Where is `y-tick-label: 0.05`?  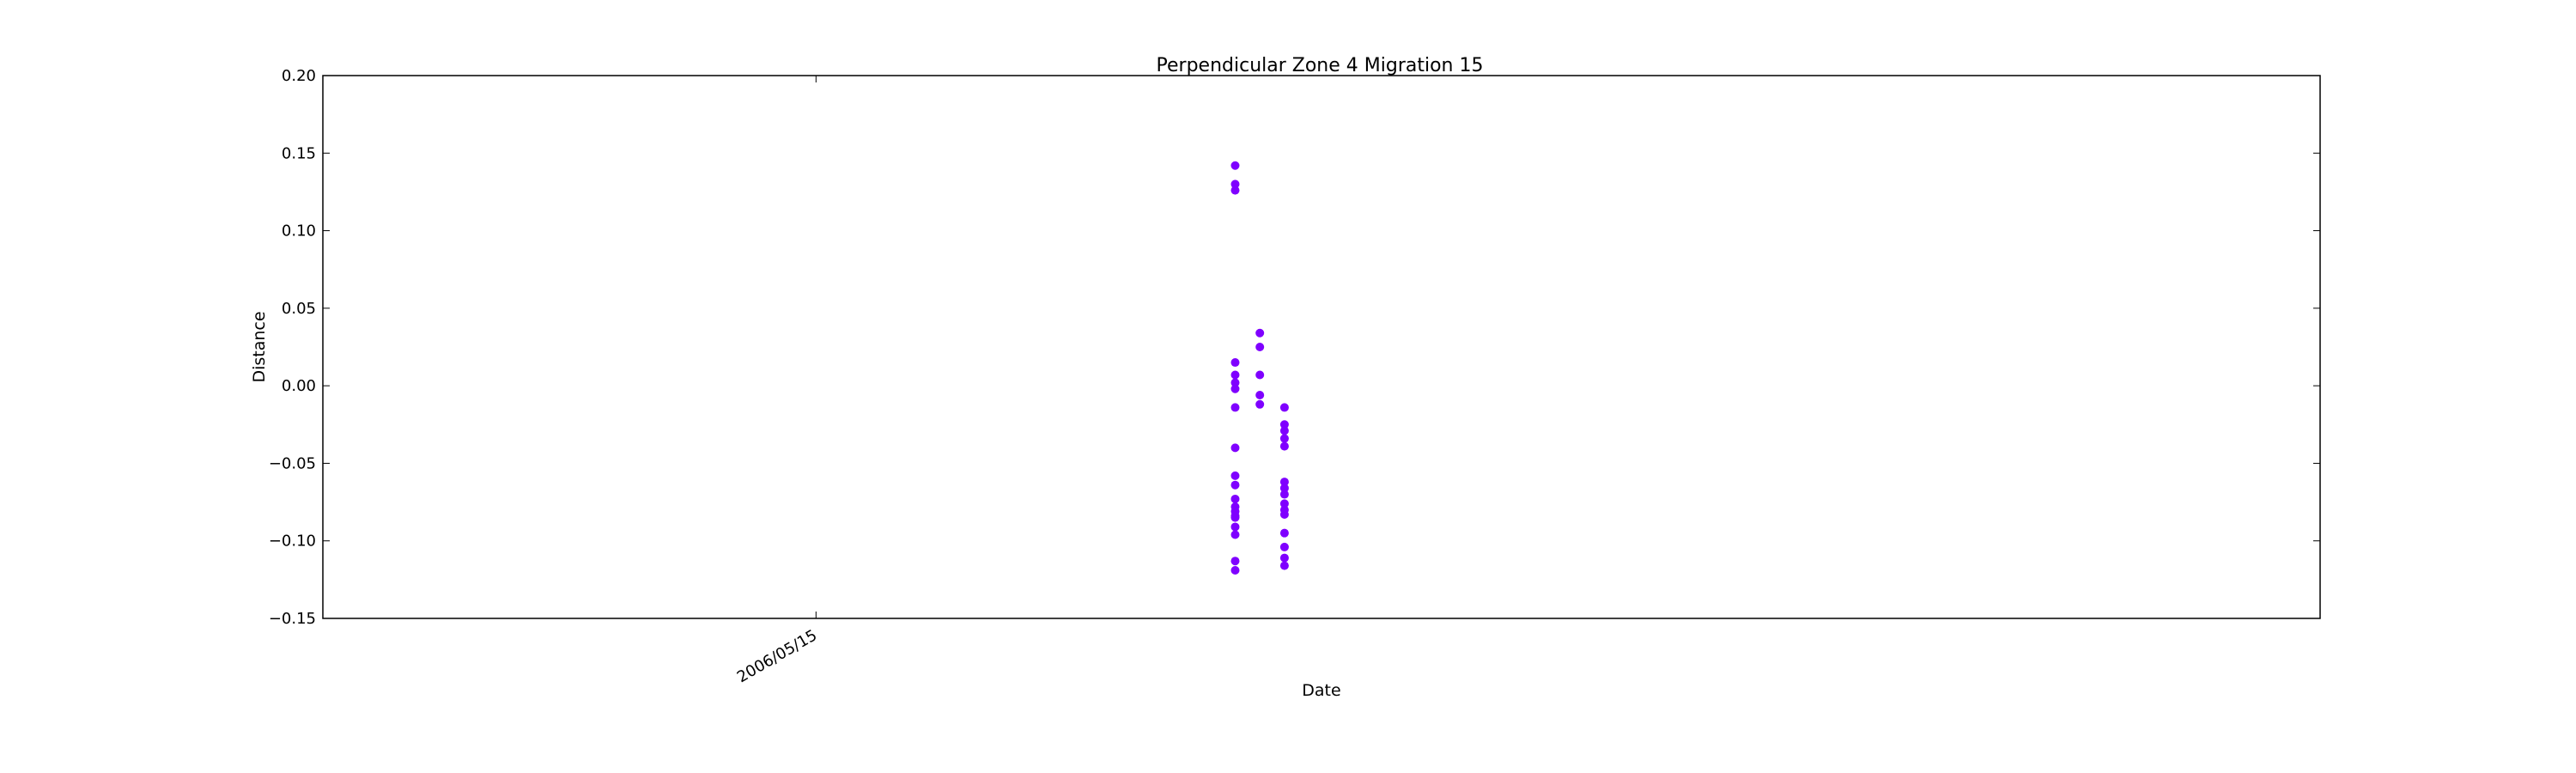
y-tick-label: 0.05 is located at coordinates (299, 309).